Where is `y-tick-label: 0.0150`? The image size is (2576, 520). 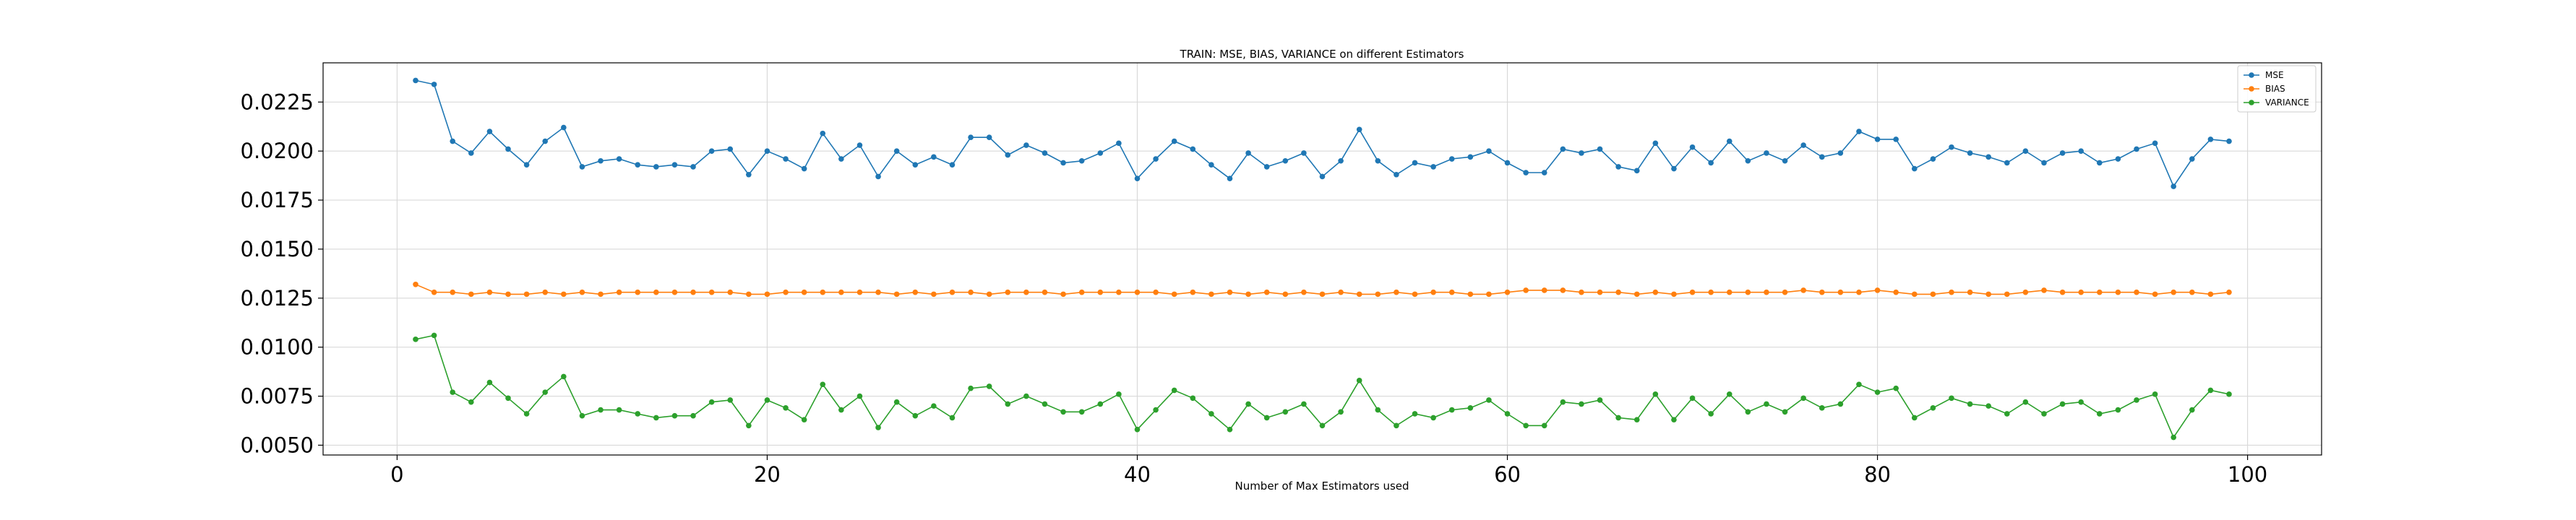
y-tick-label: 0.0150 is located at coordinates (278, 249).